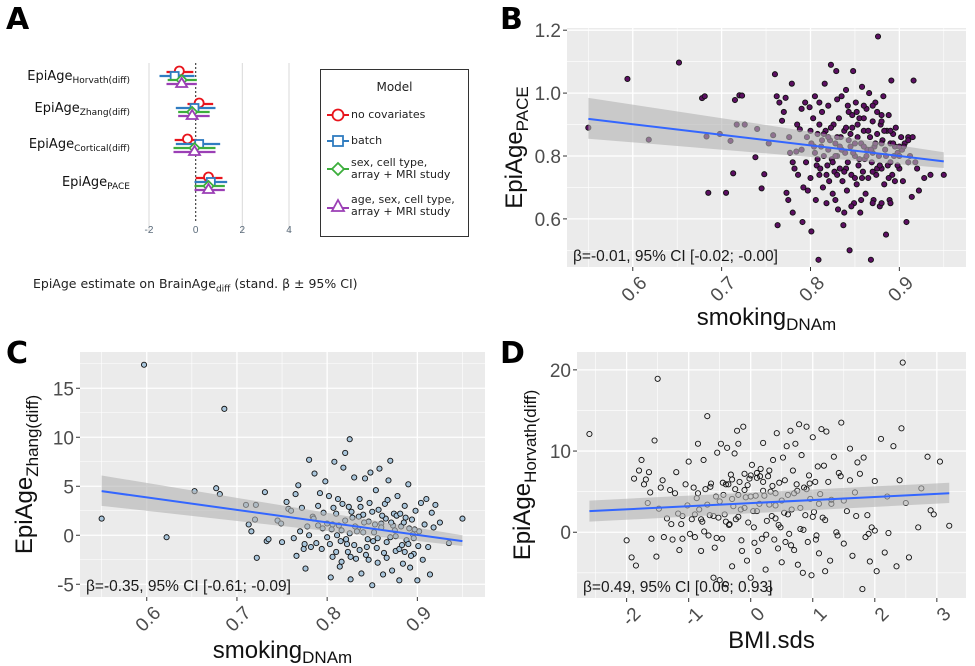 This screenshot has height=666, width=975. What do you see at coordinates (124, 283) in the screenshot?
I see `caption-prefix: EpiAge estimate on BrainAge` at bounding box center [124, 283].